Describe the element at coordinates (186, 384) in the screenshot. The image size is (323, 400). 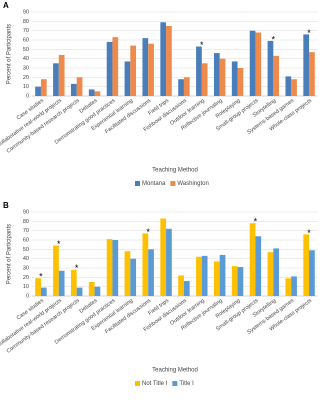
I see `legend-label: Title I` at that location.